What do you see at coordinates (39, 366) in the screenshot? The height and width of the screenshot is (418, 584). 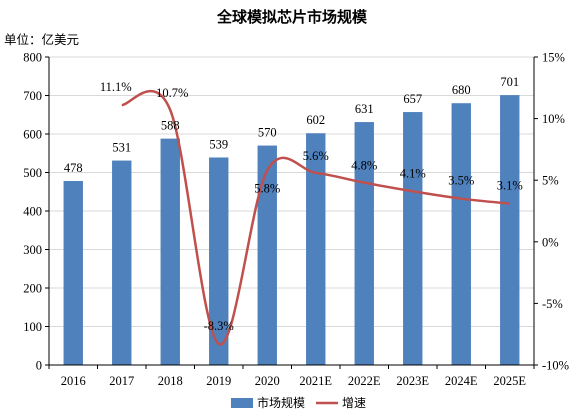 I see `left-tick-label: 0` at bounding box center [39, 366].